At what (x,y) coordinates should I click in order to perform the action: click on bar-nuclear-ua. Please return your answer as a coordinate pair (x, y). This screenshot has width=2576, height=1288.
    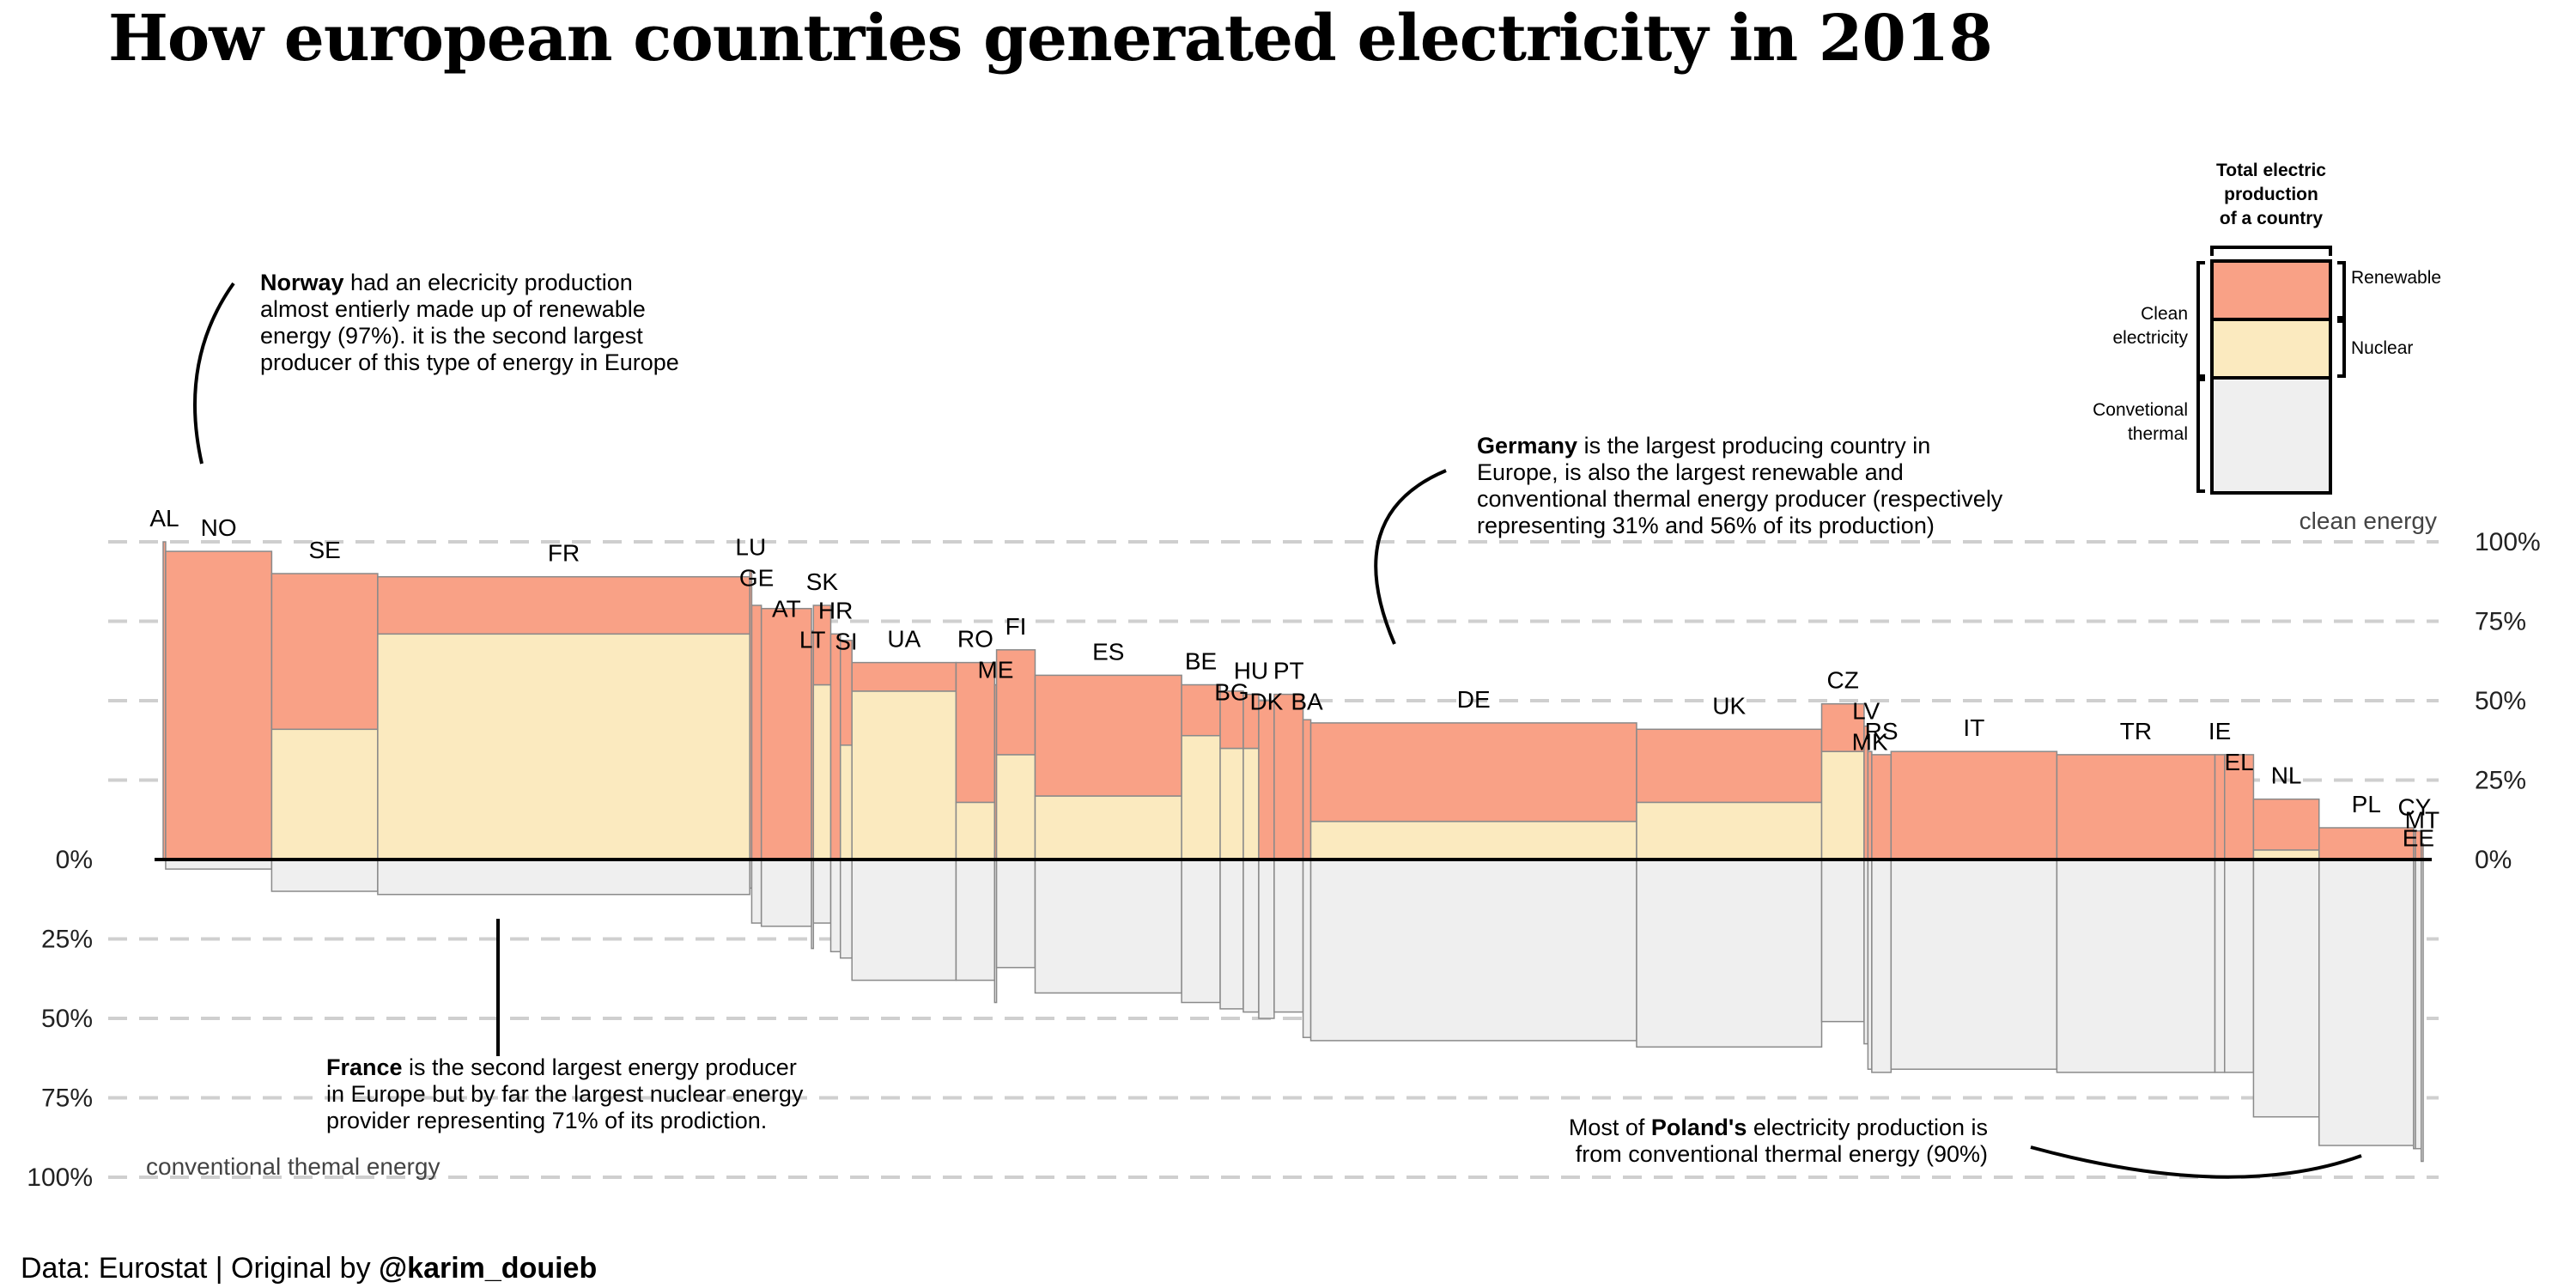
    Looking at the image, I should click on (904, 775).